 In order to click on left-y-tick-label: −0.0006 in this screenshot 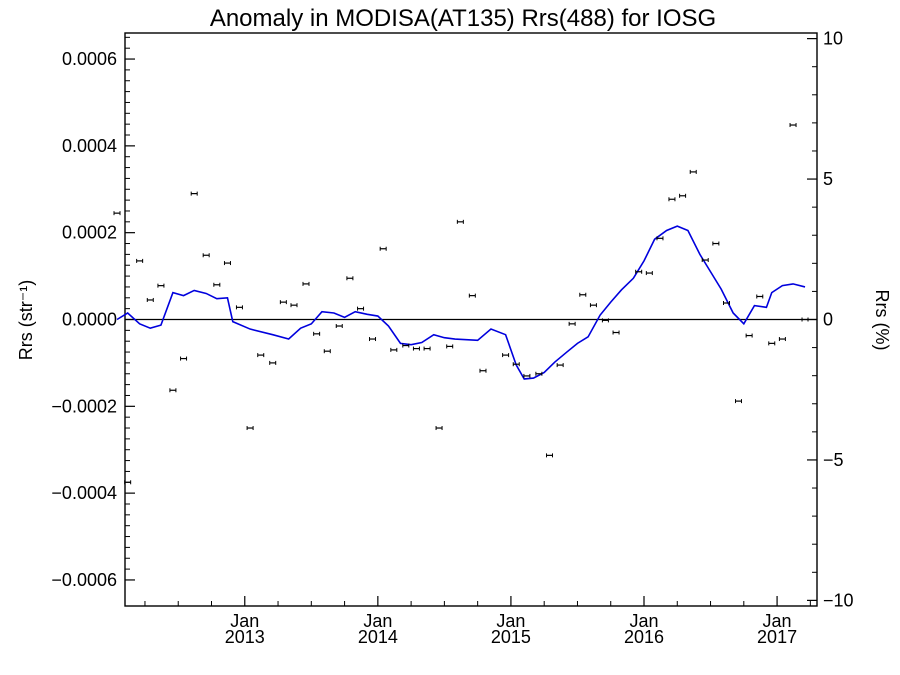, I will do `click(84, 580)`.